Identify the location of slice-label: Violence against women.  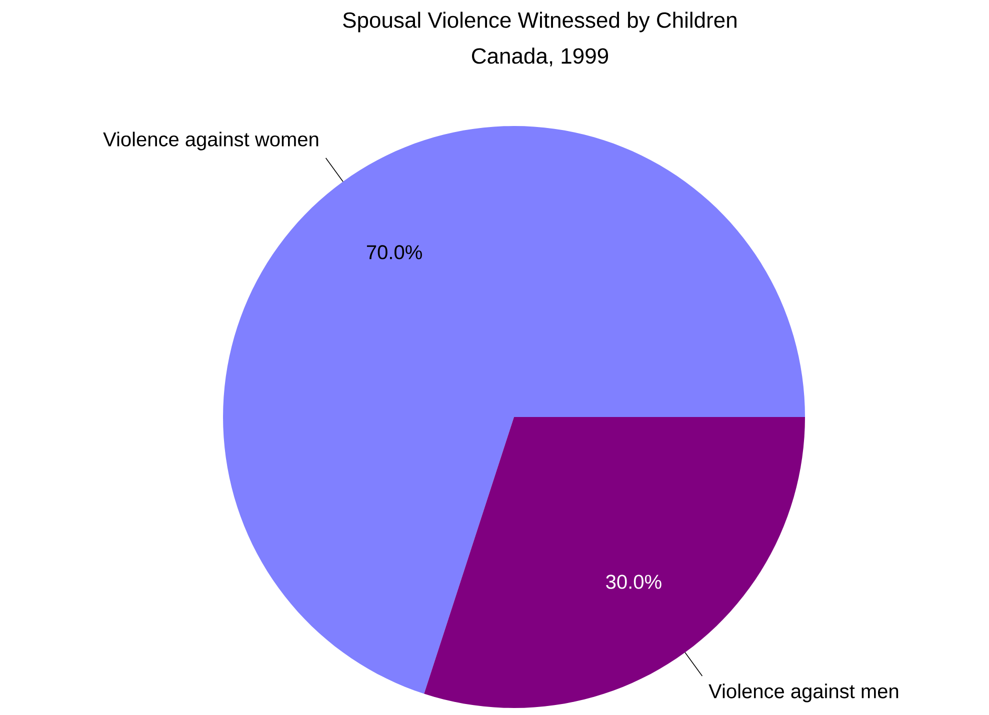
(210, 141).